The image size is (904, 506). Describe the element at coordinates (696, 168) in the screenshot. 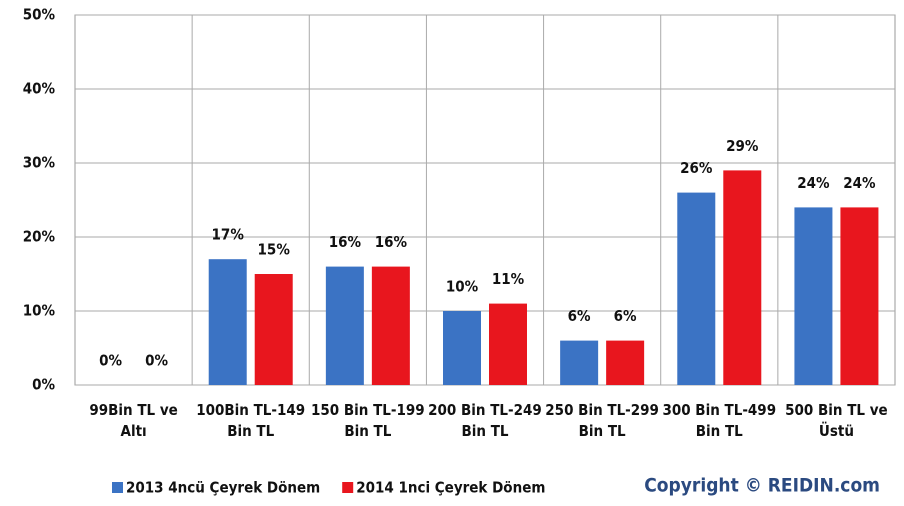

I see `data-label: 26%` at that location.